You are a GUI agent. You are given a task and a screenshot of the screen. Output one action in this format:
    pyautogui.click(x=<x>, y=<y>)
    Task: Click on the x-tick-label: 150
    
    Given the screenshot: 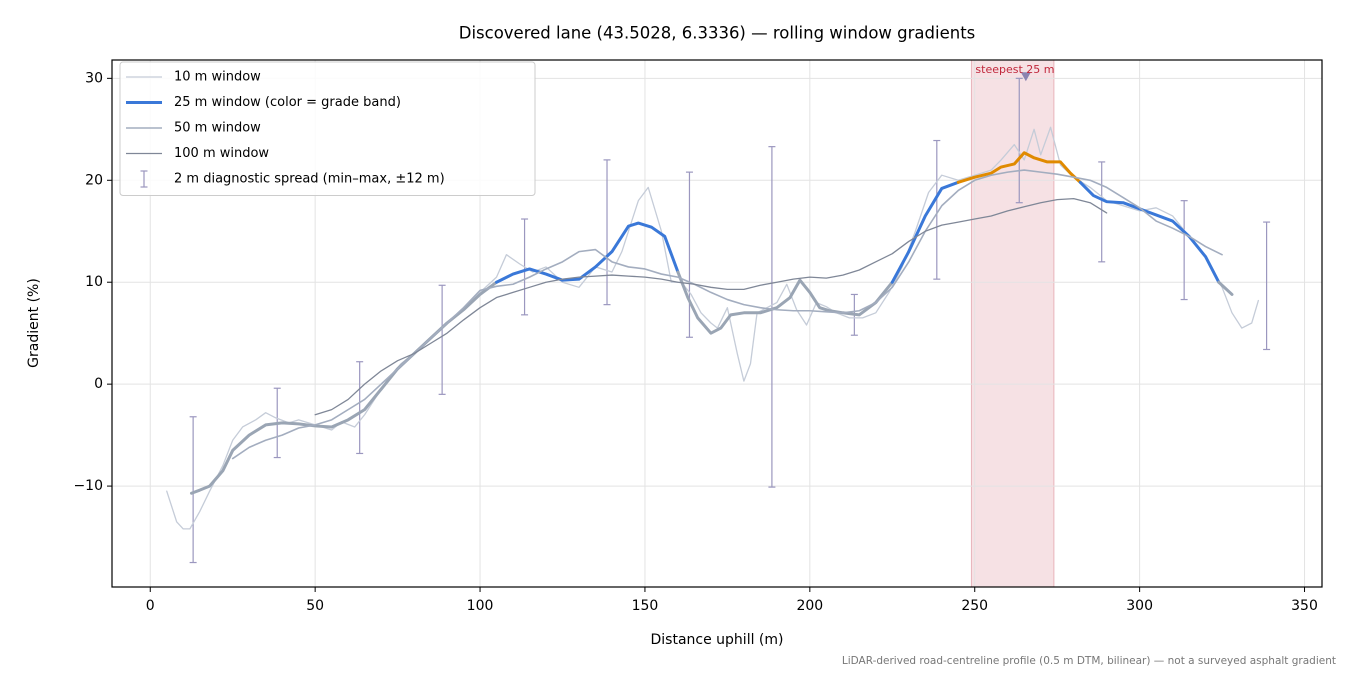 What is the action you would take?
    pyautogui.click(x=645, y=606)
    